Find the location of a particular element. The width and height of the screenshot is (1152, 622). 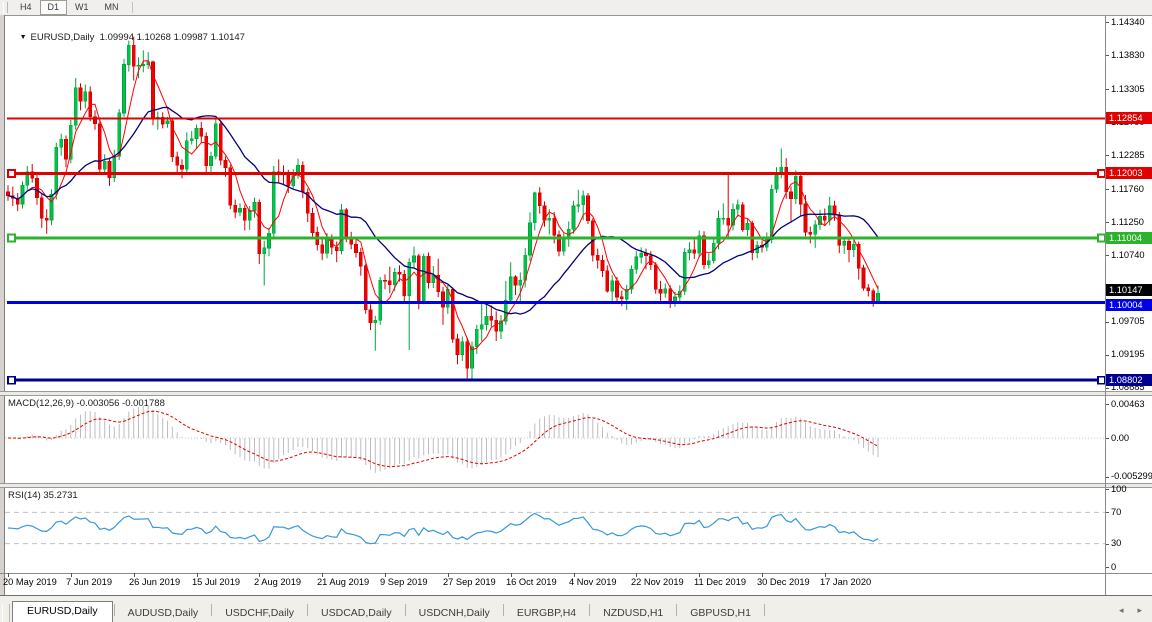

date-label-22-Nov-2019: 22 Nov 2019 is located at coordinates (657, 582).